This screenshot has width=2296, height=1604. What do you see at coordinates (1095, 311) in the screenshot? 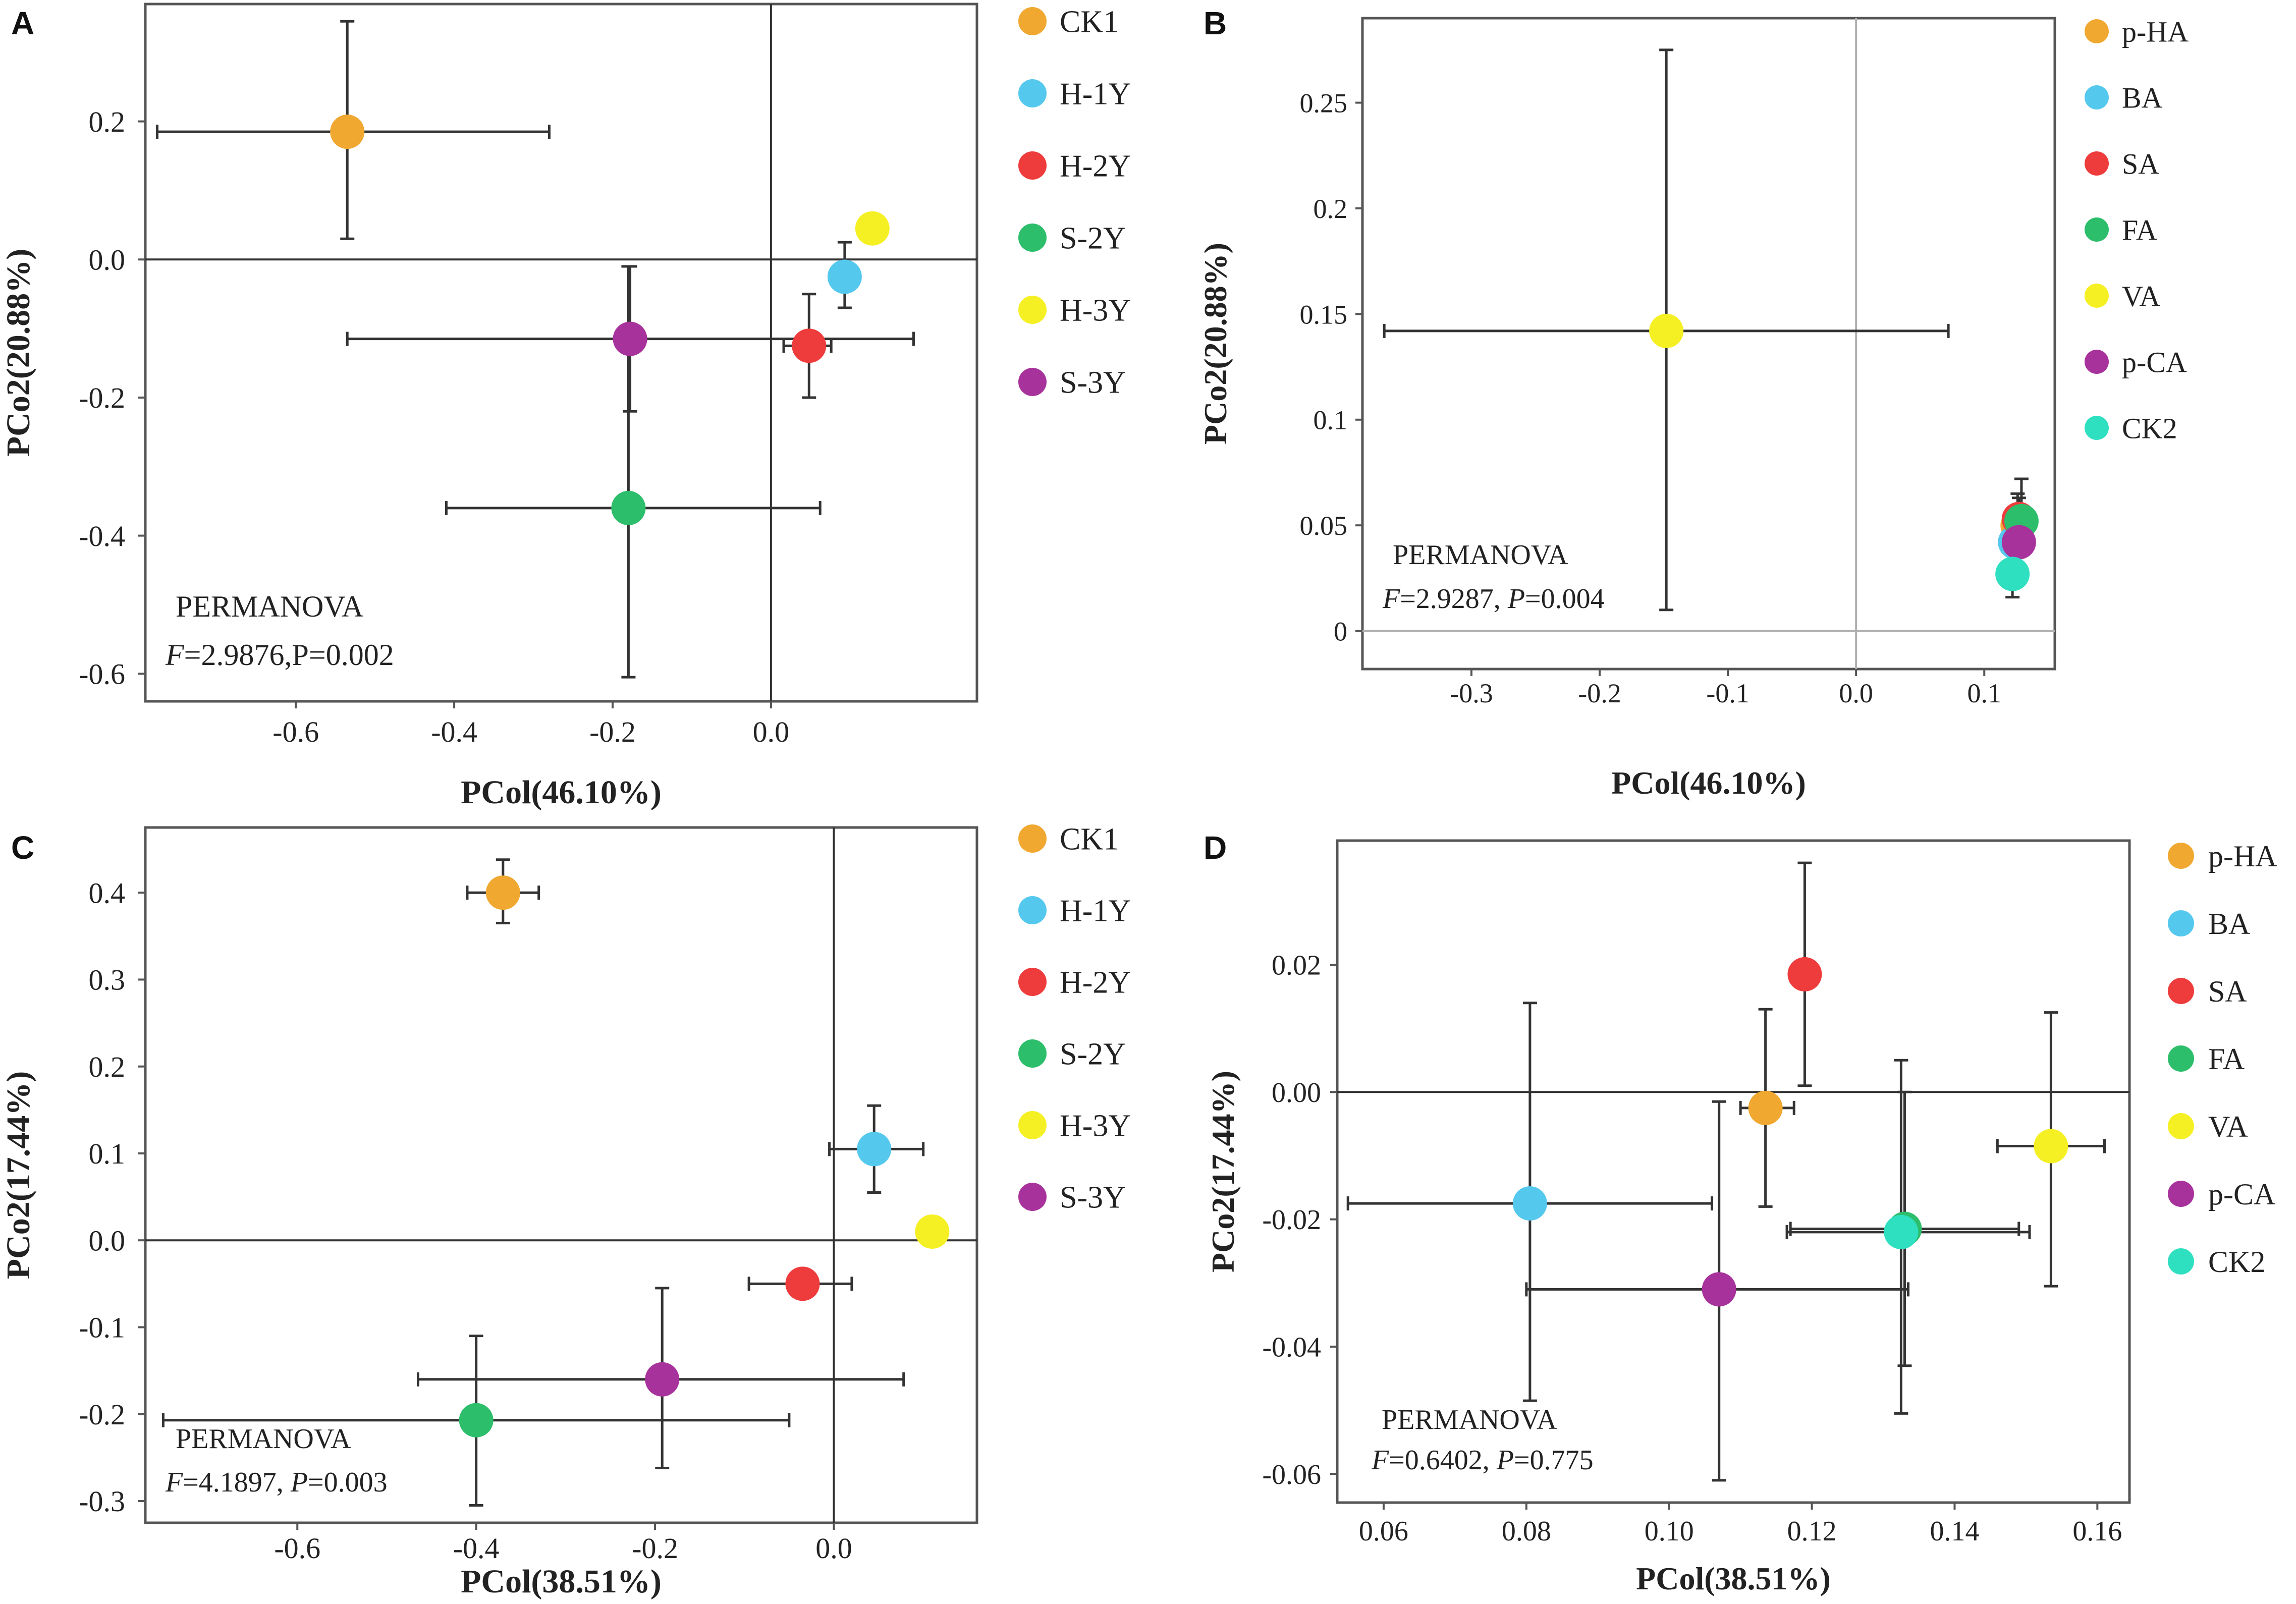
I see `legend-label-h-3y: H-3Y` at bounding box center [1095, 311].